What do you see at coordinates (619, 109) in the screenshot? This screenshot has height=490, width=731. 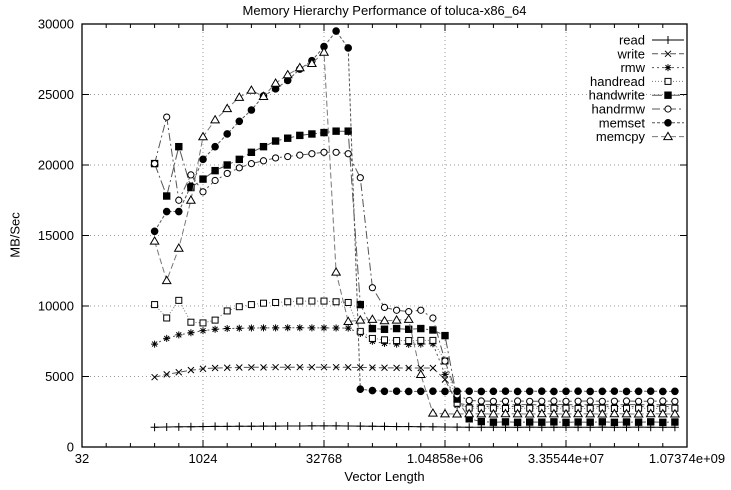 I see `legend-label: handrmw` at bounding box center [619, 109].